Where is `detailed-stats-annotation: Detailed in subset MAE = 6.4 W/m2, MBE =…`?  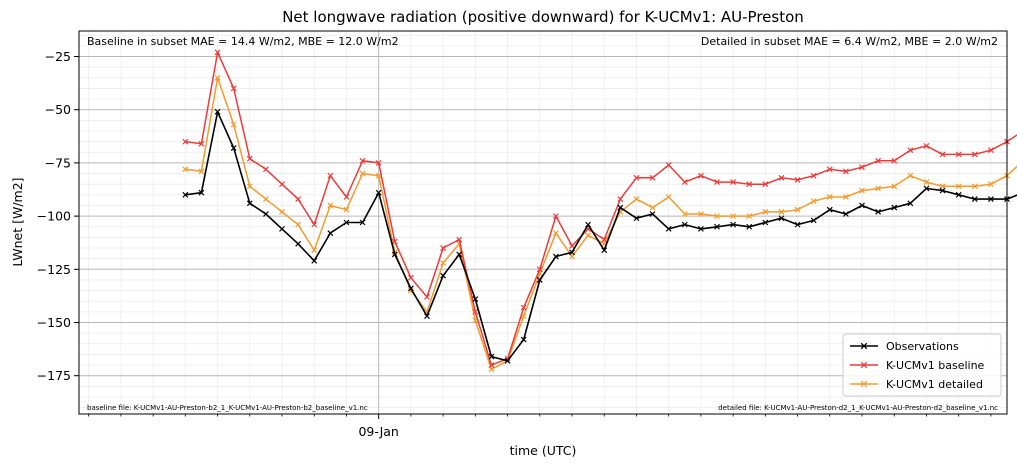 detailed-stats-annotation: Detailed in subset MAE = 6.4 W/m2, MBE =… is located at coordinates (849, 41).